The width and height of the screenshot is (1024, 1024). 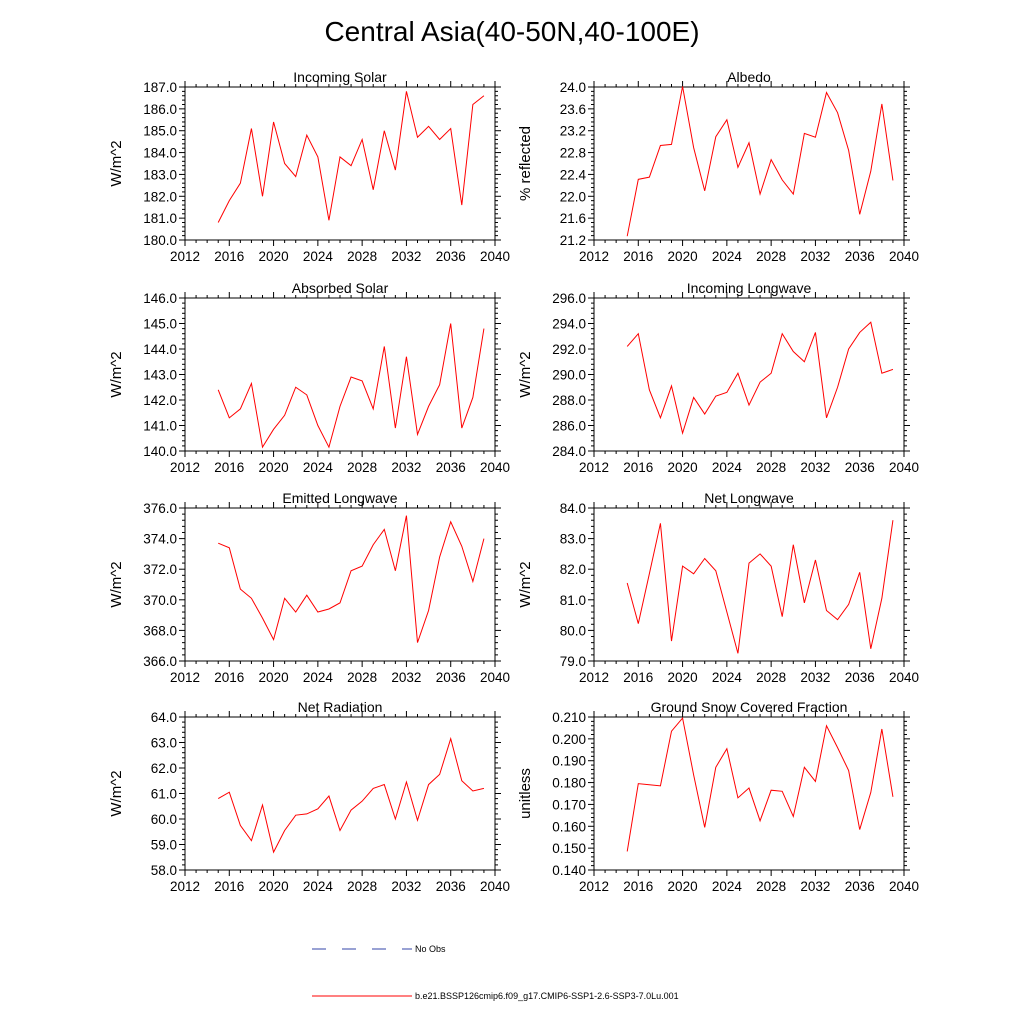 What do you see at coordinates (160, 109) in the screenshot?
I see `y-tick-label: 186.0` at bounding box center [160, 109].